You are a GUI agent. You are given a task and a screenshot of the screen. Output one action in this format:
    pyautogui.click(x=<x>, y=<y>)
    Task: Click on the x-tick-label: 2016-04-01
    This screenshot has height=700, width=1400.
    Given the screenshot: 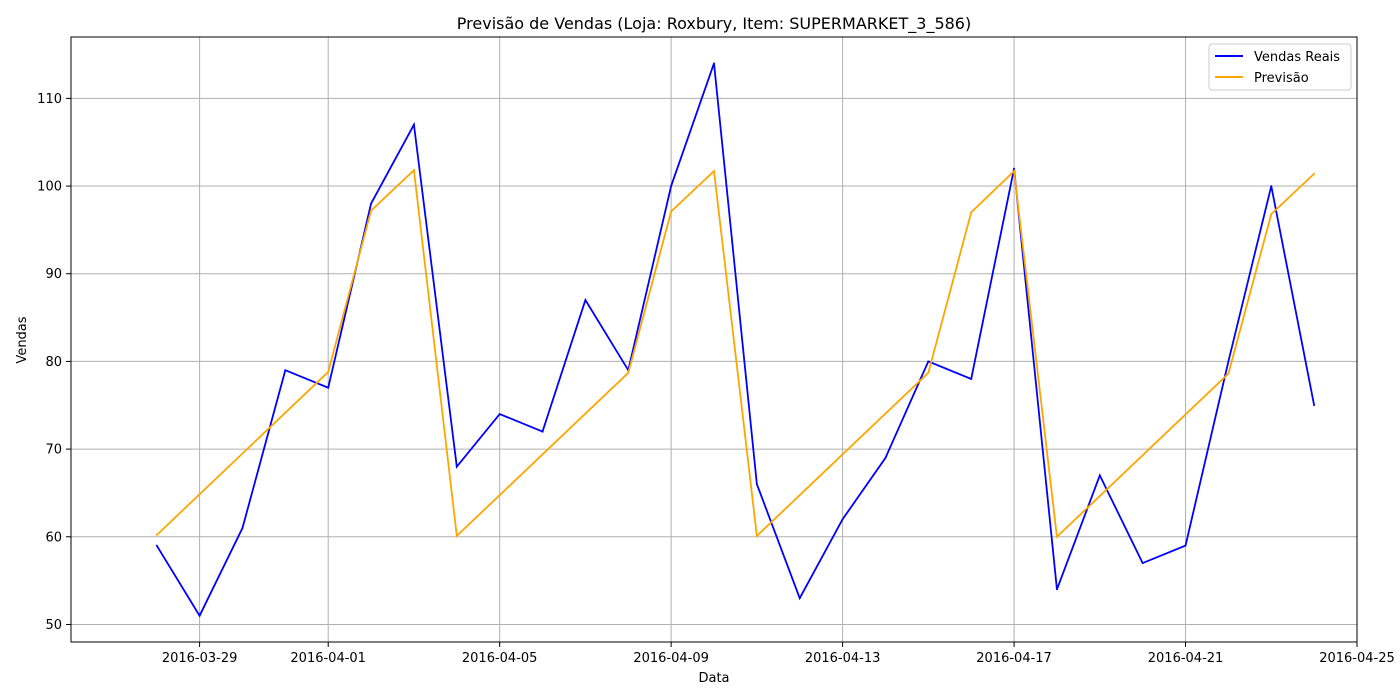 What is the action you would take?
    pyautogui.click(x=328, y=658)
    